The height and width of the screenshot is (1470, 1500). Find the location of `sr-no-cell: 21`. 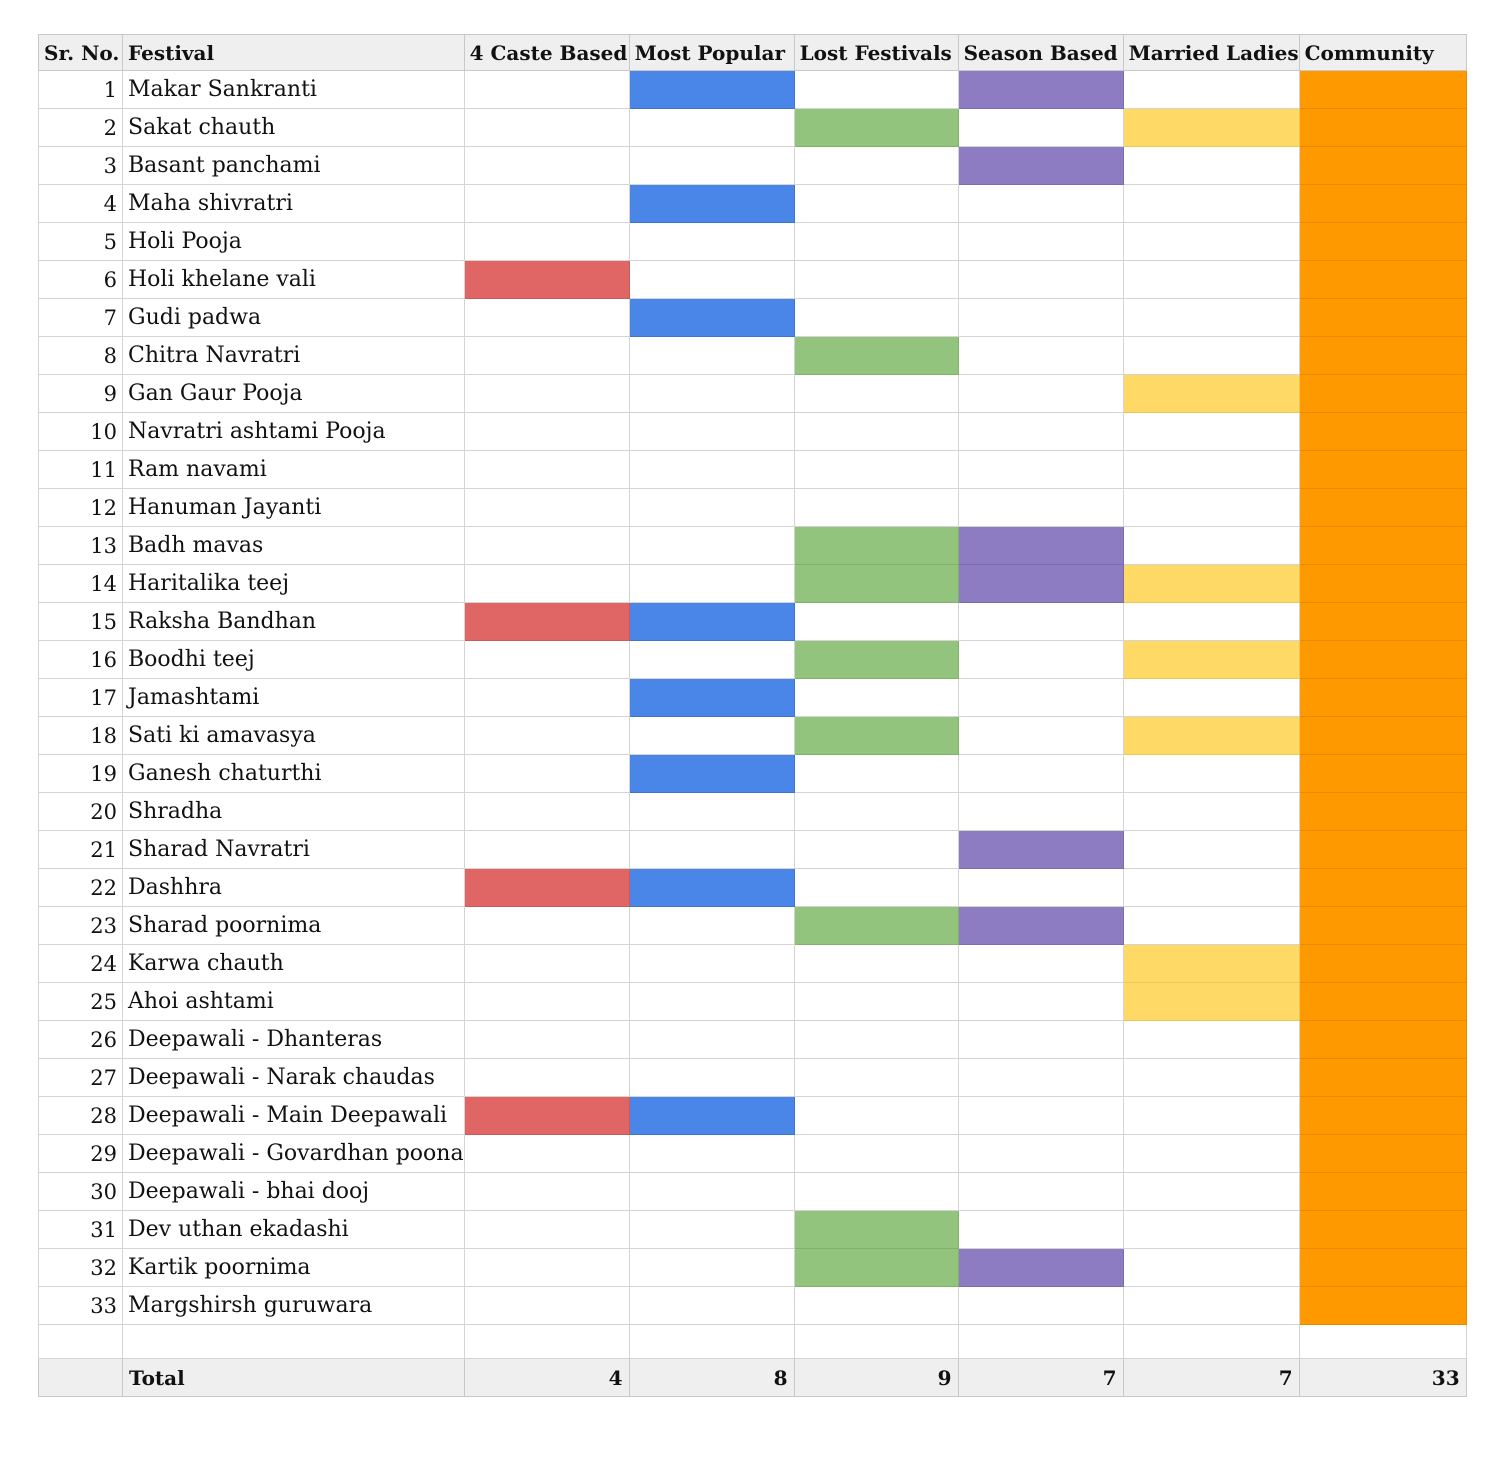

sr-no-cell: 21 is located at coordinates (80, 849).